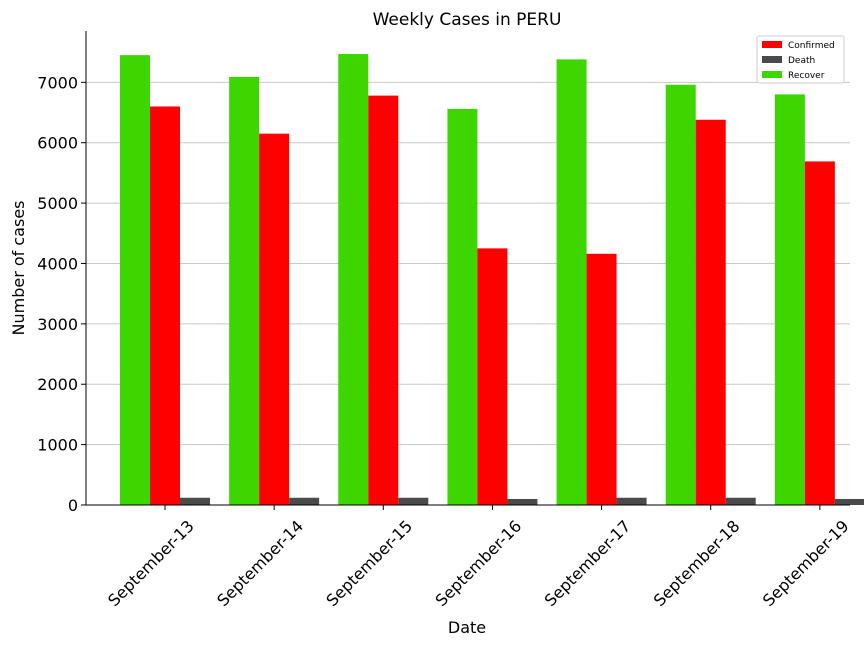 This screenshot has height=652, width=864. What do you see at coordinates (151, 563) in the screenshot?
I see `x-tick-label: September-13` at bounding box center [151, 563].